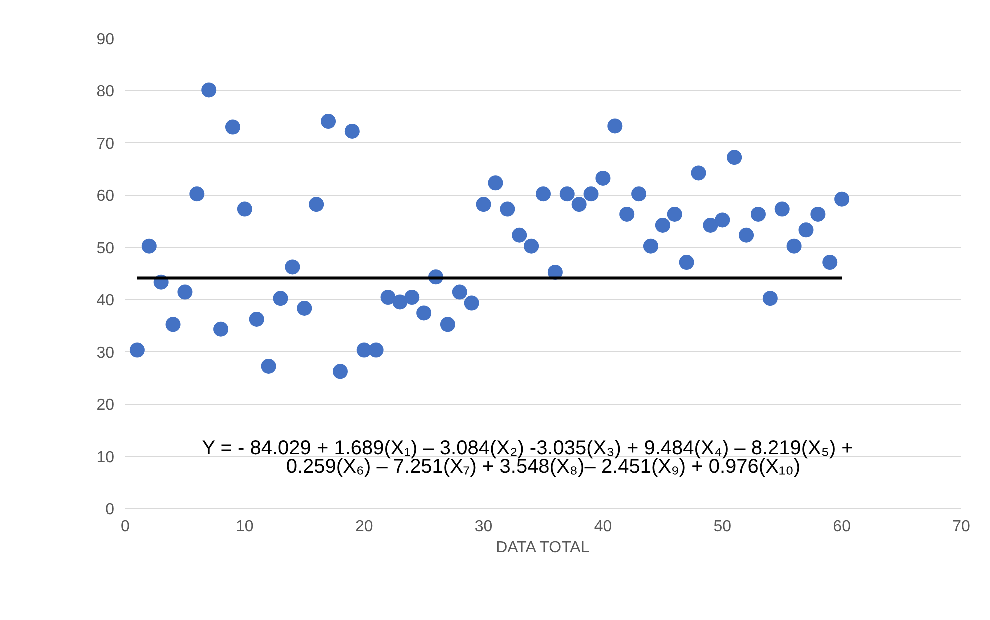 The width and height of the screenshot is (990, 620). I want to click on y-tick-label: 90, so click(105, 40).